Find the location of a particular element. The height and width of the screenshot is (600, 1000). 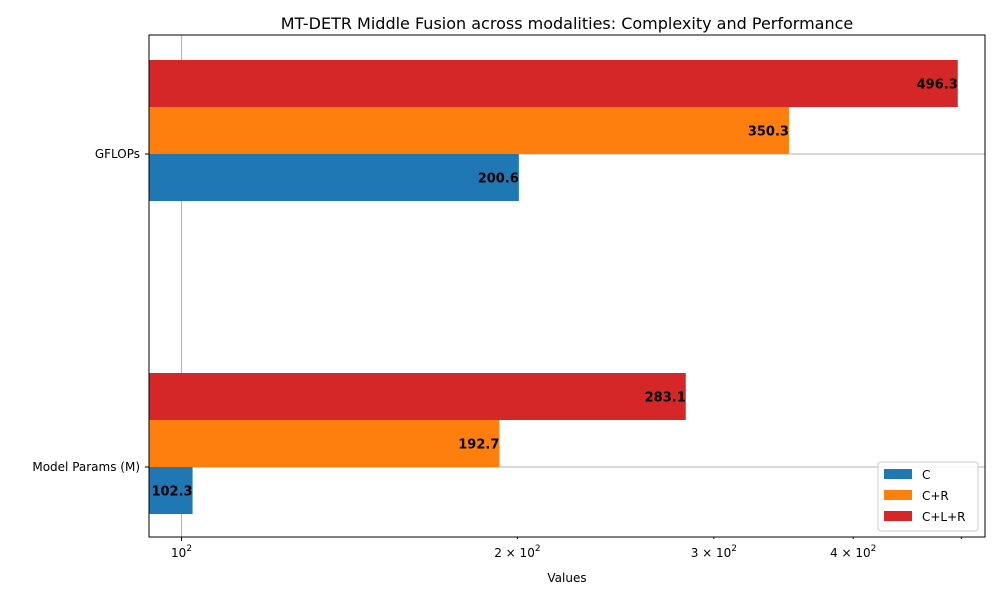

data-label: 350.3 is located at coordinates (768, 132).